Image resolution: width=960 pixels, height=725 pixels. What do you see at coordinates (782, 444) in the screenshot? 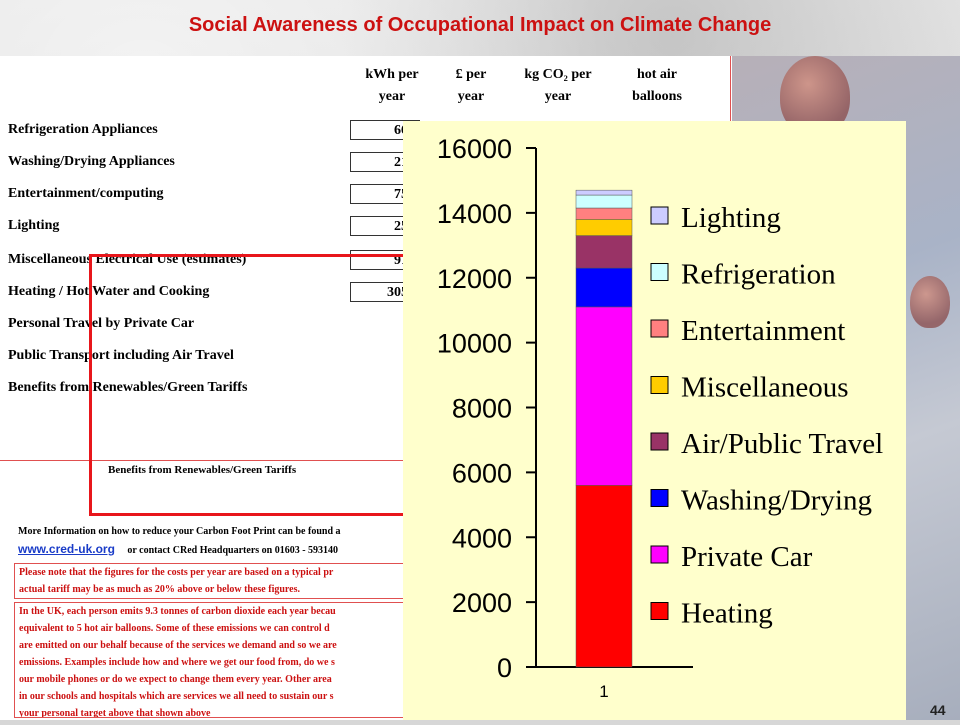
I see `legend-label-air-public-travel: Air/Public Travel` at bounding box center [782, 444].